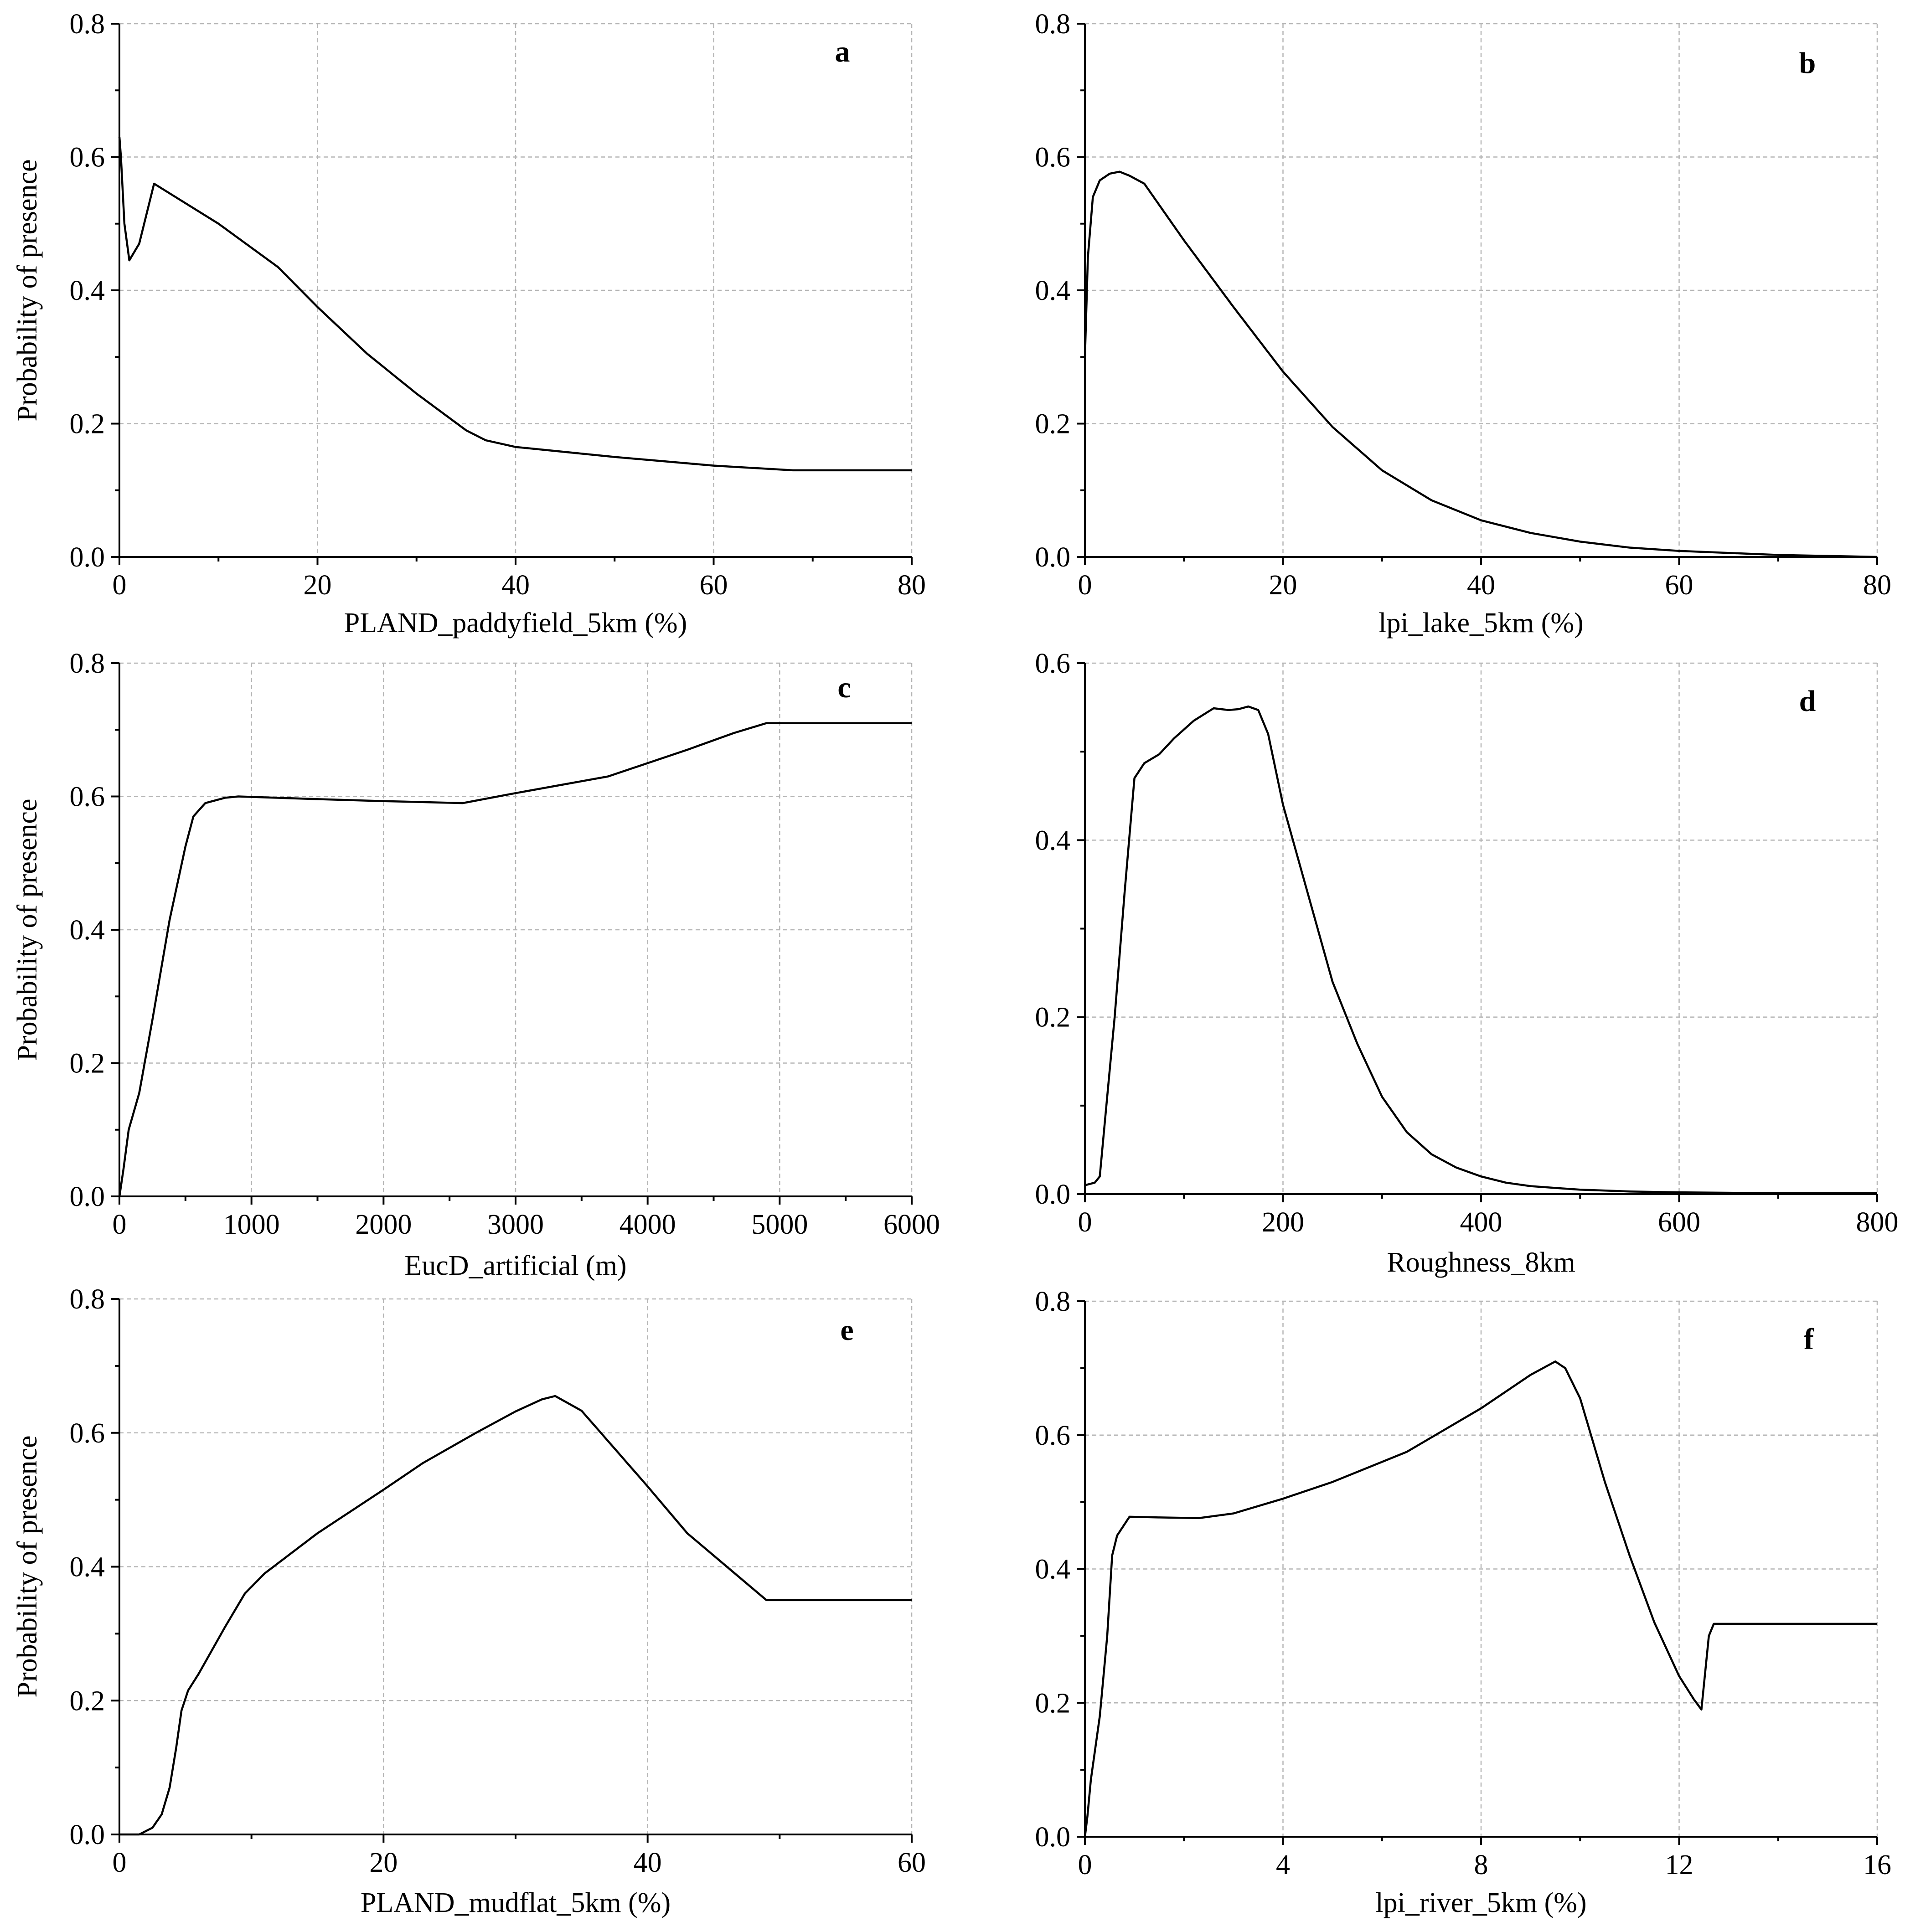 This screenshot has height=1932, width=1905. I want to click on x-tick-label: 5000, so click(779, 1224).